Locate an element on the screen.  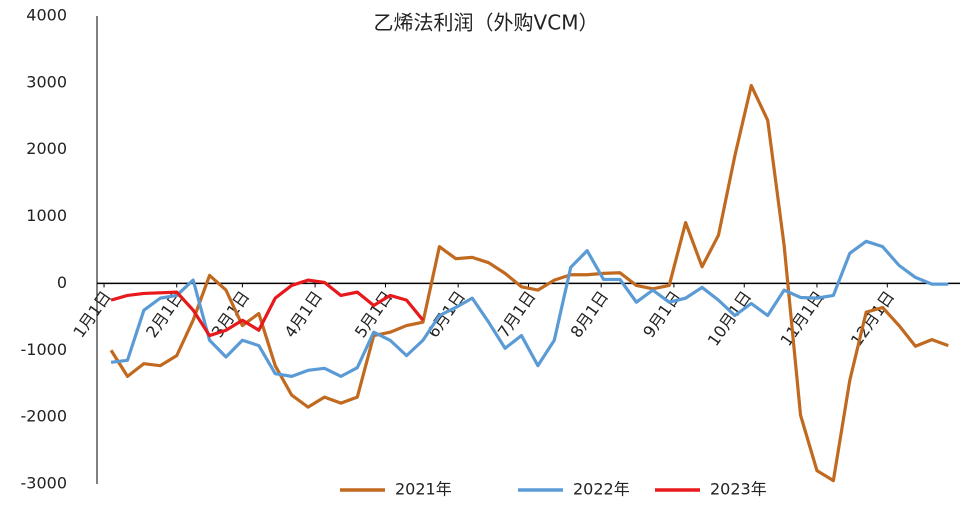
chart-title: 乙烯法利润（外购VCM） is located at coordinates (486, 23).